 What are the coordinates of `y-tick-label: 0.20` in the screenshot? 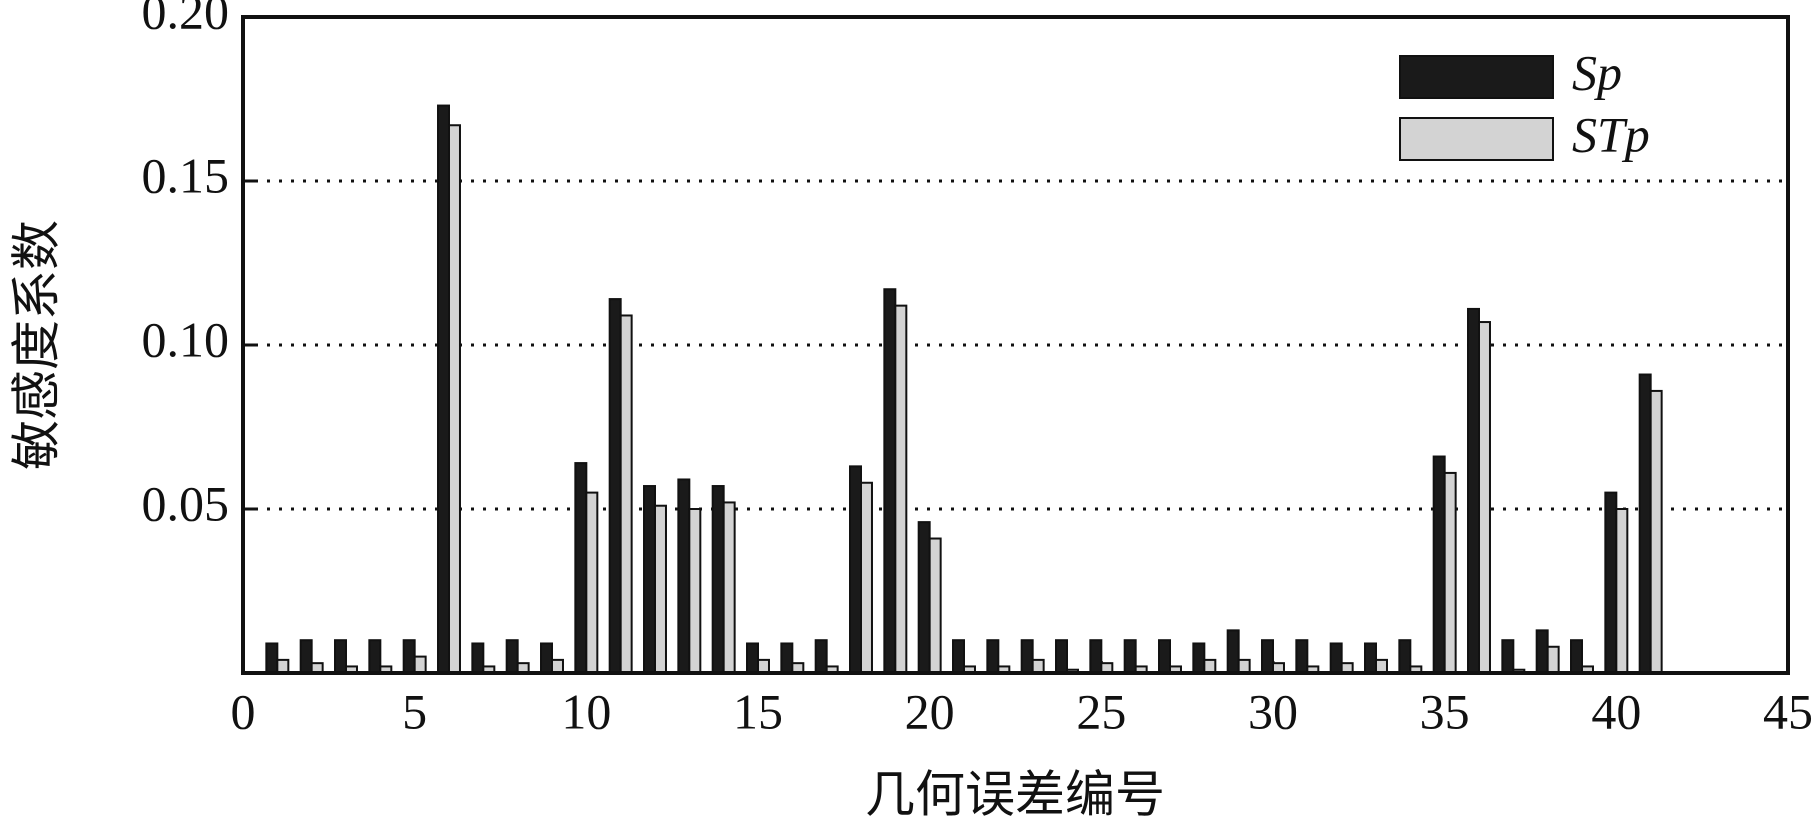 It's located at (186, 19).